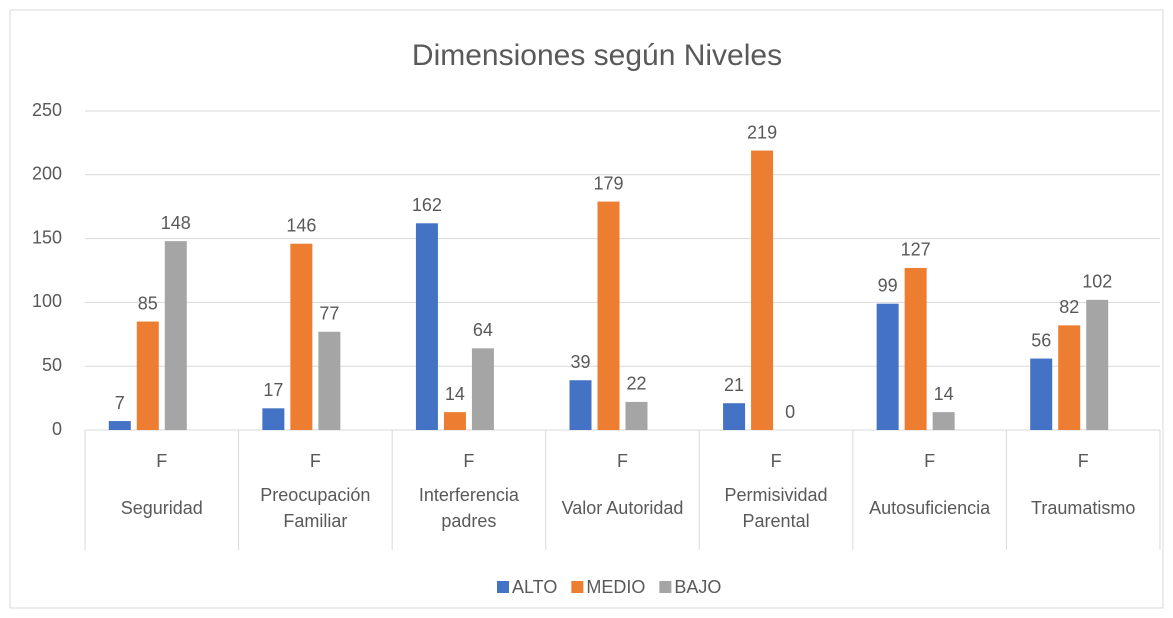  What do you see at coordinates (790, 412) in the screenshot?
I see `data-label: 0` at bounding box center [790, 412].